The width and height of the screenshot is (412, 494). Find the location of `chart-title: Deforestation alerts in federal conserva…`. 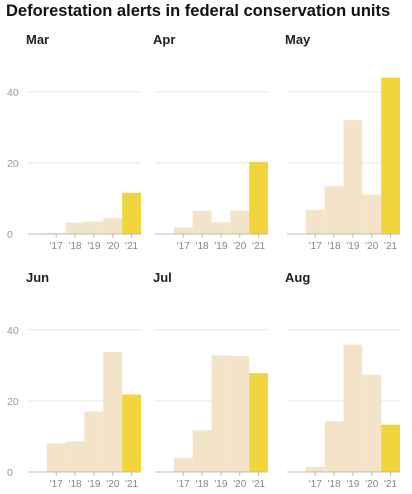

chart-title: Deforestation alerts in federal conserva… is located at coordinates (198, 11).